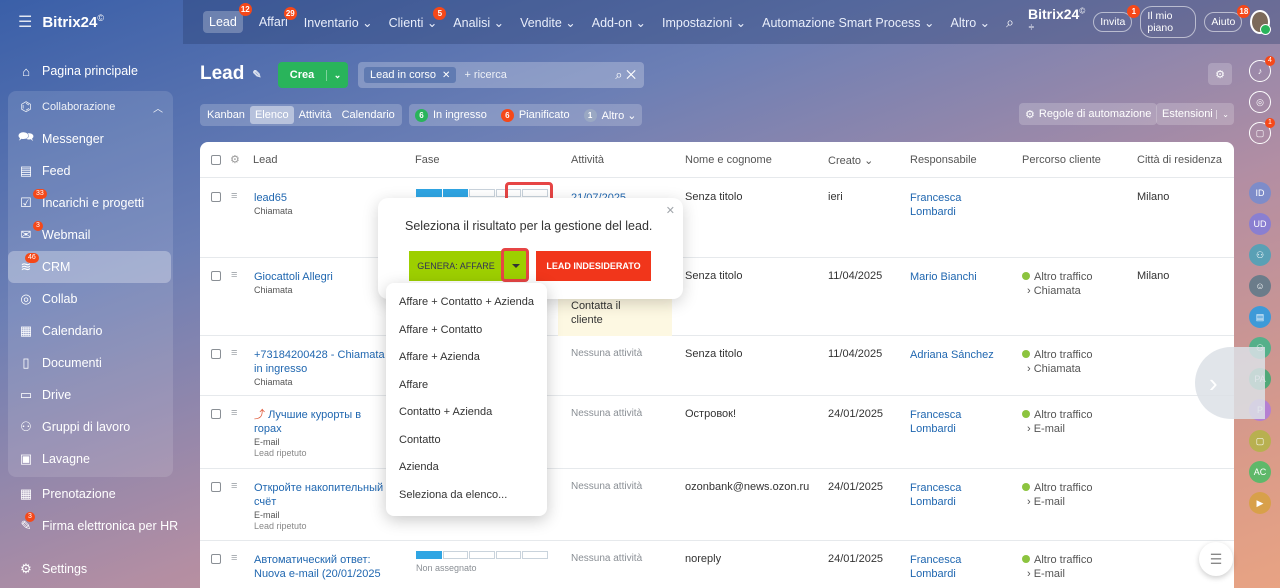 The width and height of the screenshot is (1280, 588). What do you see at coordinates (943, 160) in the screenshot?
I see `column-responsabile: Responsabile` at bounding box center [943, 160].